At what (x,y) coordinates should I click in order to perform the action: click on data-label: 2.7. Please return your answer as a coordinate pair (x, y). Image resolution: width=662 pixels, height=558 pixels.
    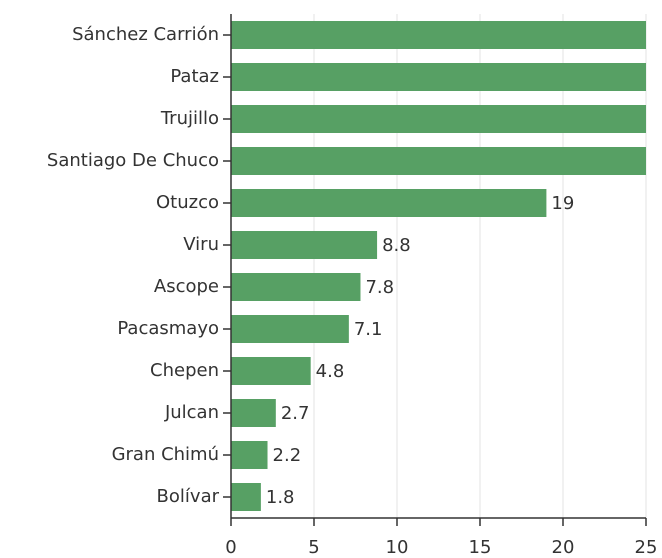
    Looking at the image, I should click on (295, 413).